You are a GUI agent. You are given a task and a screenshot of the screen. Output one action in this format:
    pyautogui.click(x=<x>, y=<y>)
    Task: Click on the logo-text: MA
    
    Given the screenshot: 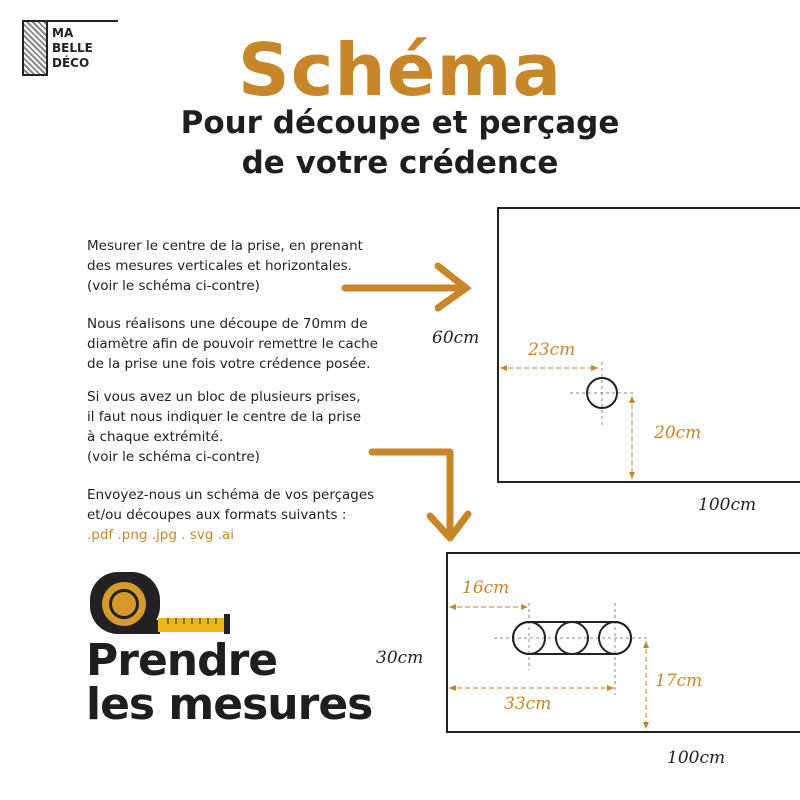 What is the action you would take?
    pyautogui.click(x=63, y=33)
    